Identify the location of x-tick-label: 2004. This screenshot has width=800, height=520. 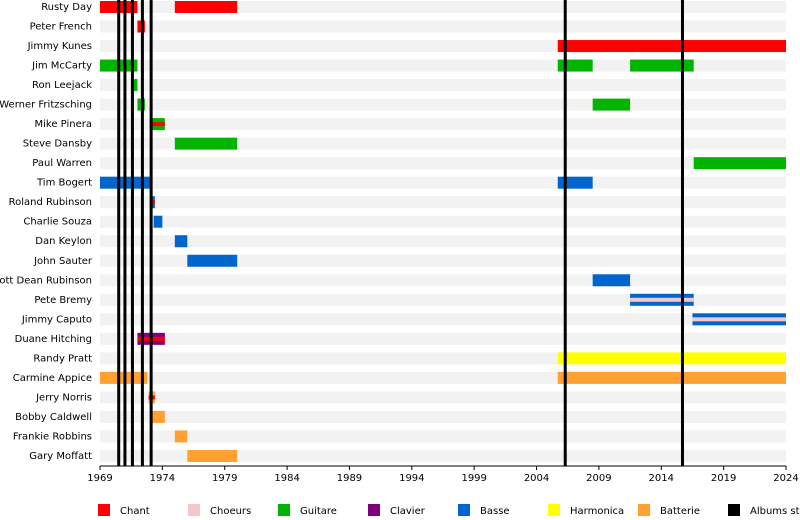
(536, 478).